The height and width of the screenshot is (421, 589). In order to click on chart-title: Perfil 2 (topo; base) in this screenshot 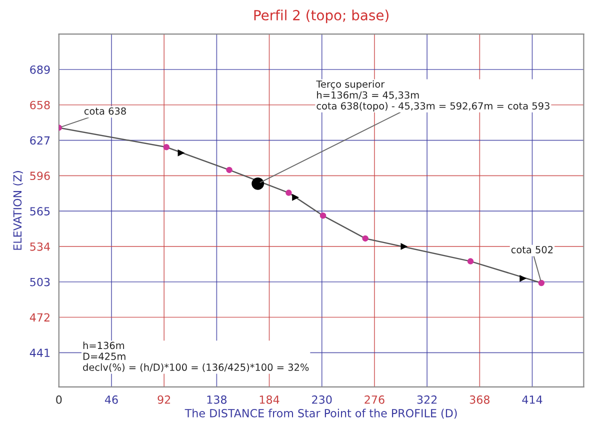, I will do `click(321, 17)`.